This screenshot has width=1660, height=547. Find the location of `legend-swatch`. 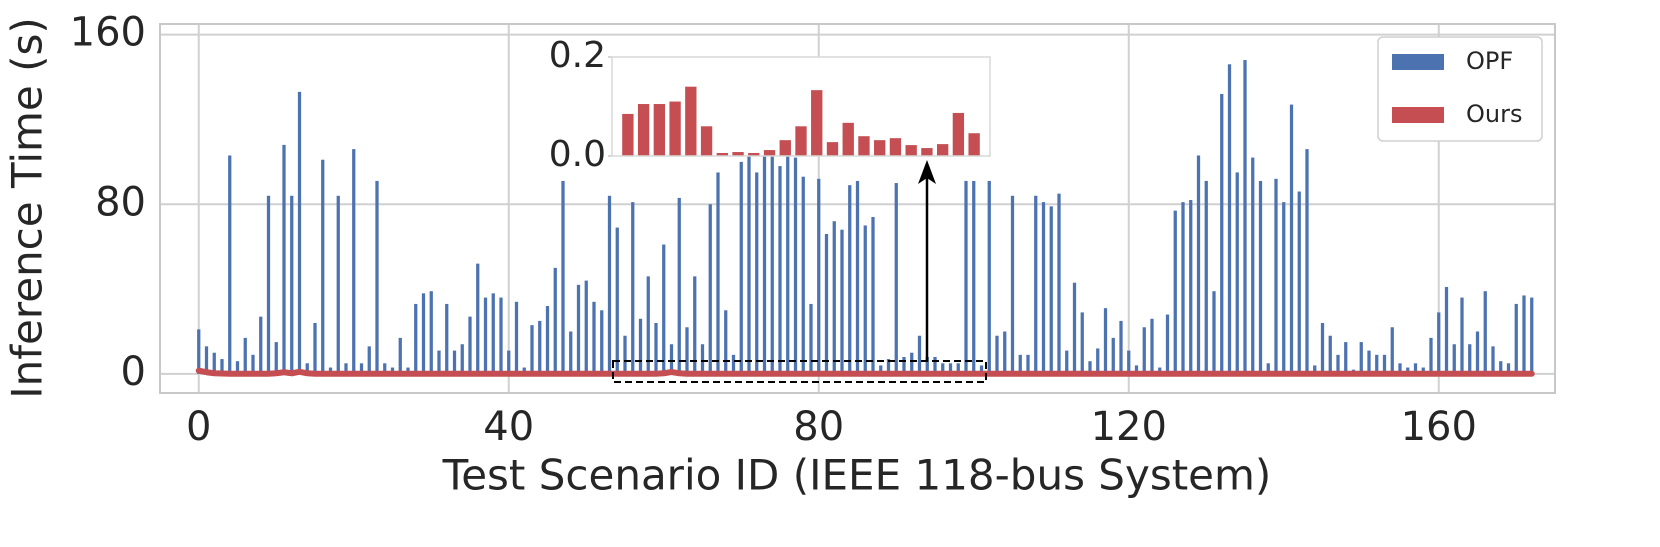

legend-swatch is located at coordinates (1418, 115).